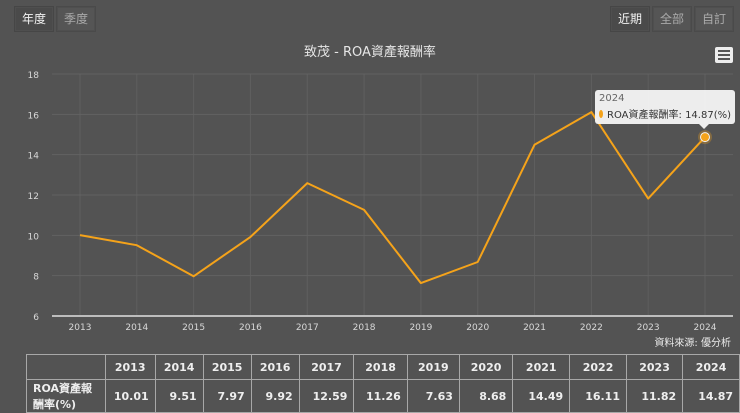  What do you see at coordinates (433, 396) in the screenshot?
I see `table-cell-value: 7.63` at bounding box center [433, 396].